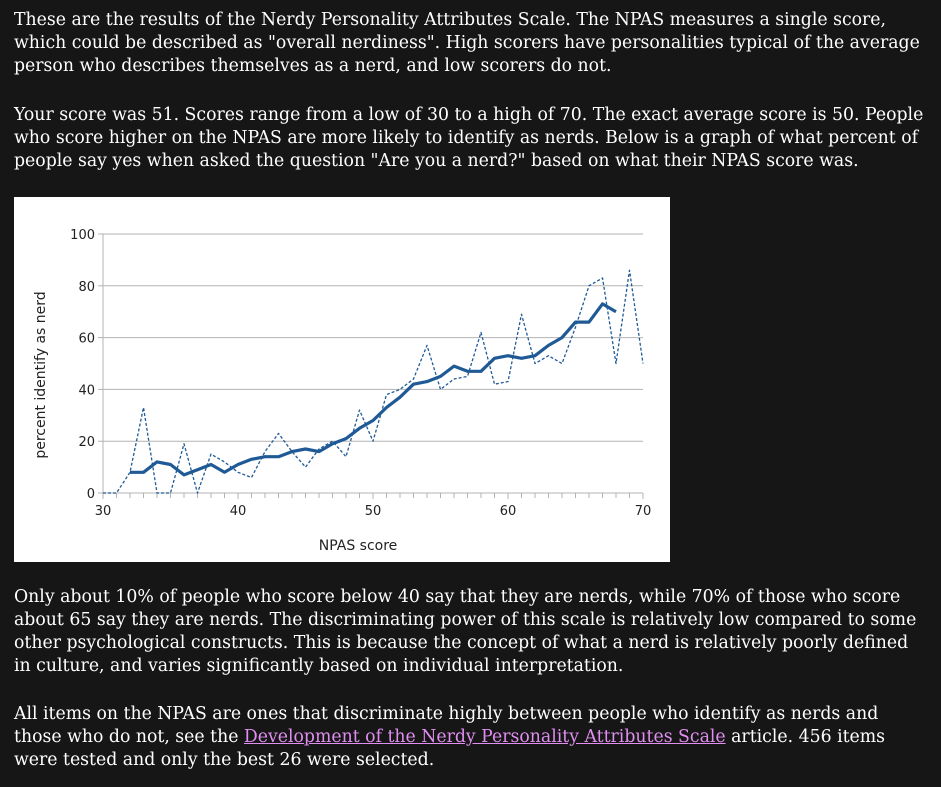 The height and width of the screenshot is (787, 941). I want to click on y-tick-label: 100, so click(82, 235).